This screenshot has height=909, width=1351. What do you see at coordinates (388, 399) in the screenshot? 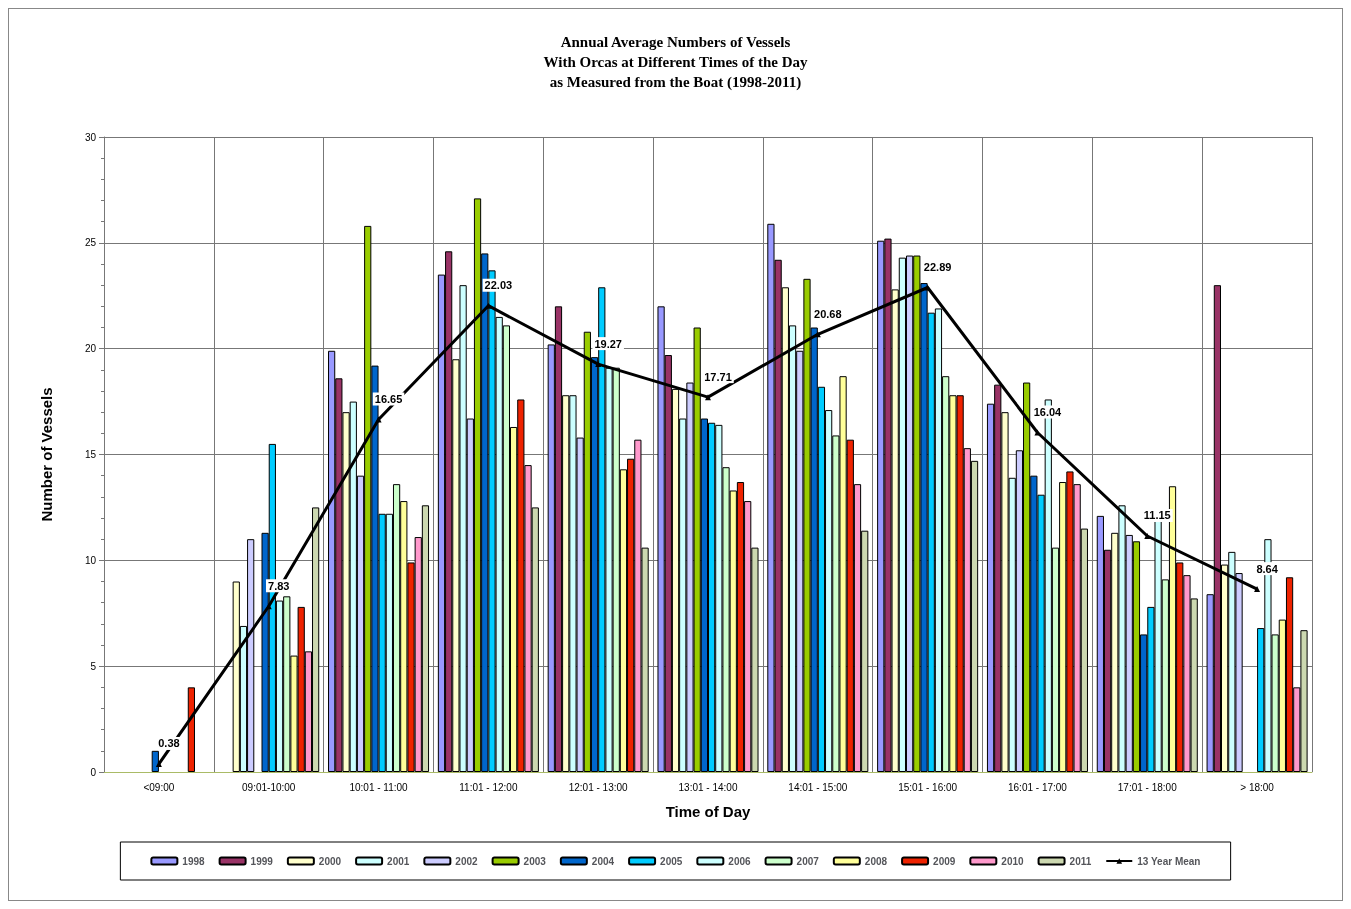
I see `data-label: 16.65` at bounding box center [388, 399].